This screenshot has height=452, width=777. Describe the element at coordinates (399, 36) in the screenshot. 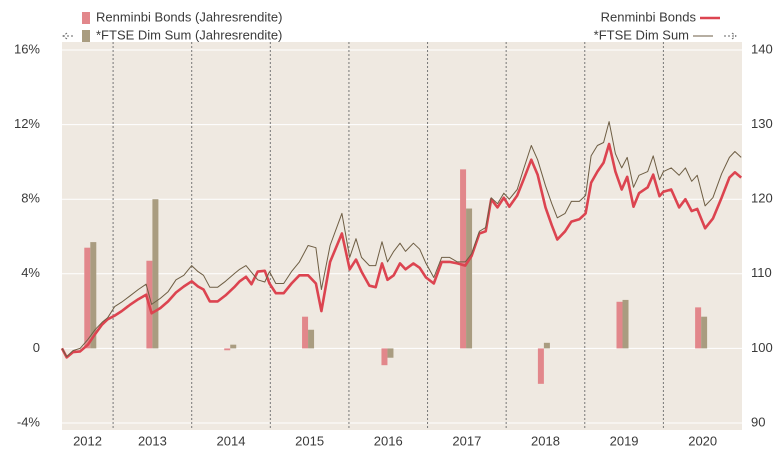

I see `legend-arrows` at that location.